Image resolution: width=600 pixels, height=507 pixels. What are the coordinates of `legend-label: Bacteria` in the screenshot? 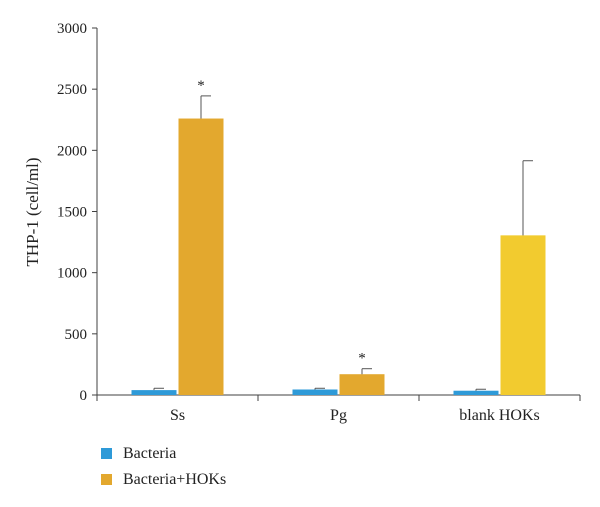 It's located at (149, 453).